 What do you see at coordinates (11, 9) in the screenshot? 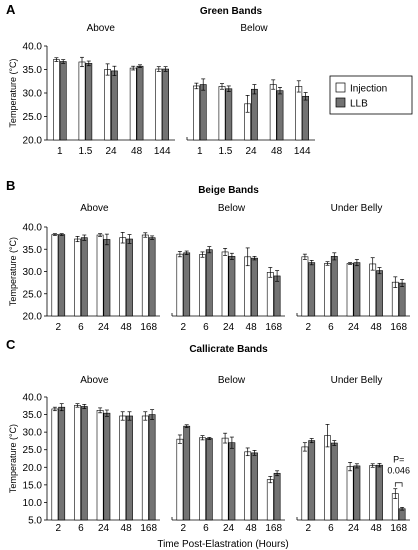
I see `panel-letter: A` at bounding box center [11, 9].